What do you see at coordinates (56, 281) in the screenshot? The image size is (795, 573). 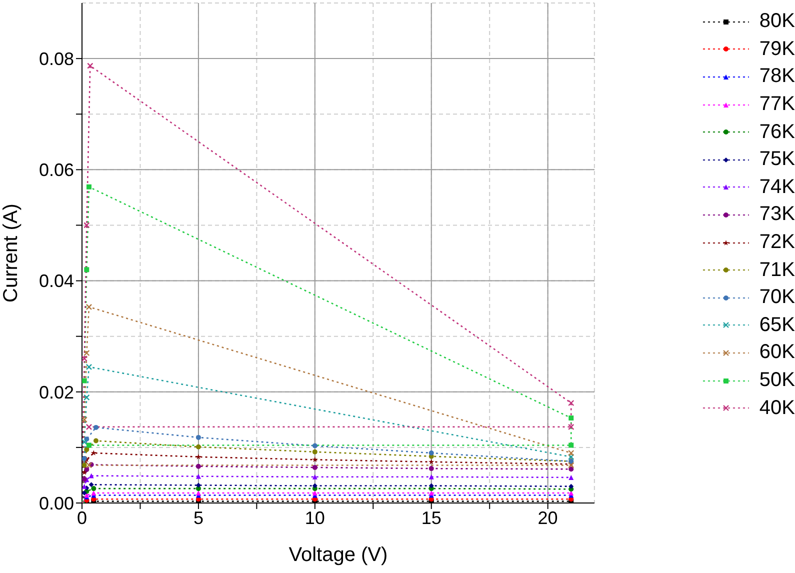 I see `y-tick-label: 0.04` at bounding box center [56, 281].